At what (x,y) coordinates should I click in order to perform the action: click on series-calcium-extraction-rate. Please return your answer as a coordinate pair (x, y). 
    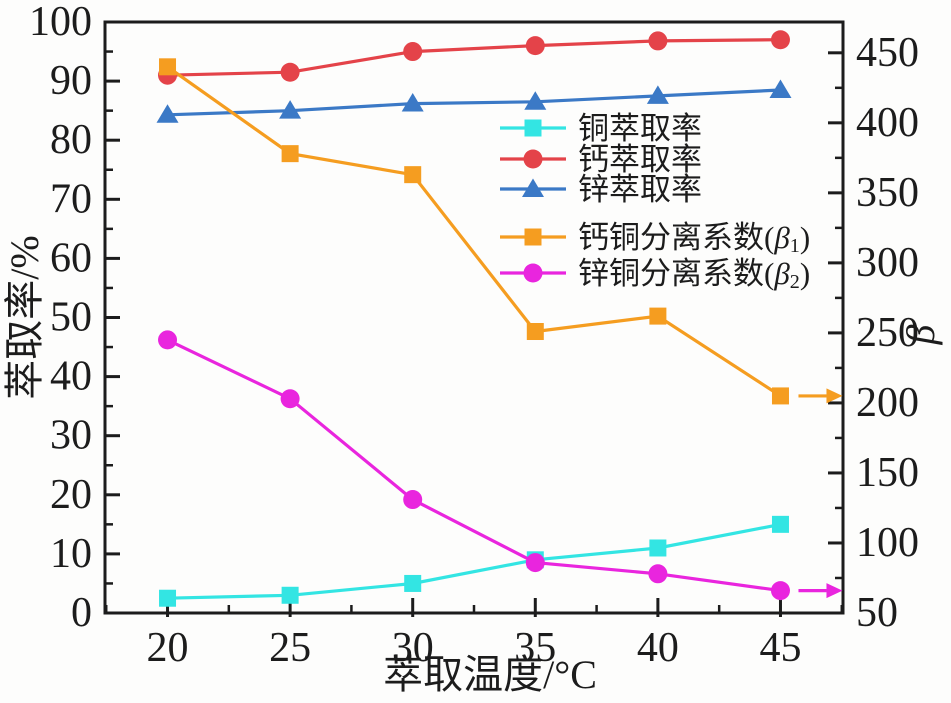
    Looking at the image, I should click on (474, 57).